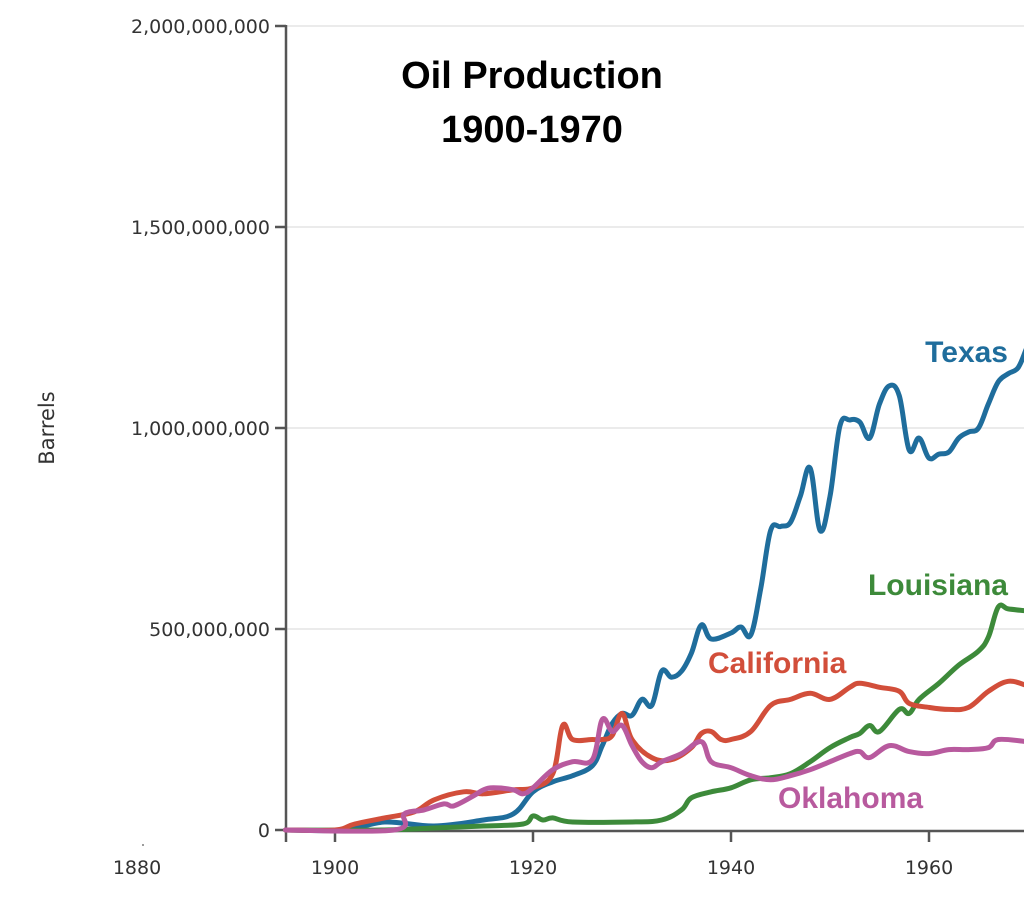 This screenshot has width=1024, height=905. What do you see at coordinates (929, 868) in the screenshot?
I see `x-tick-label: 1960` at bounding box center [929, 868].